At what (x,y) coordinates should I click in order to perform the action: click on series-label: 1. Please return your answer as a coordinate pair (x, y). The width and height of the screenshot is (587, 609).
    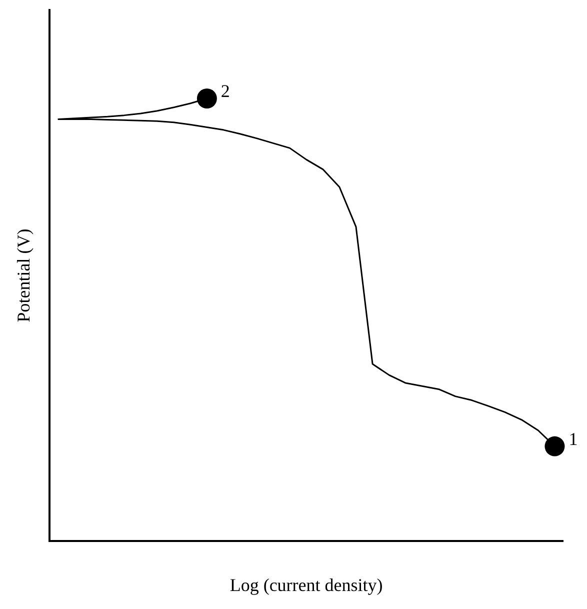
    Looking at the image, I should click on (573, 439).